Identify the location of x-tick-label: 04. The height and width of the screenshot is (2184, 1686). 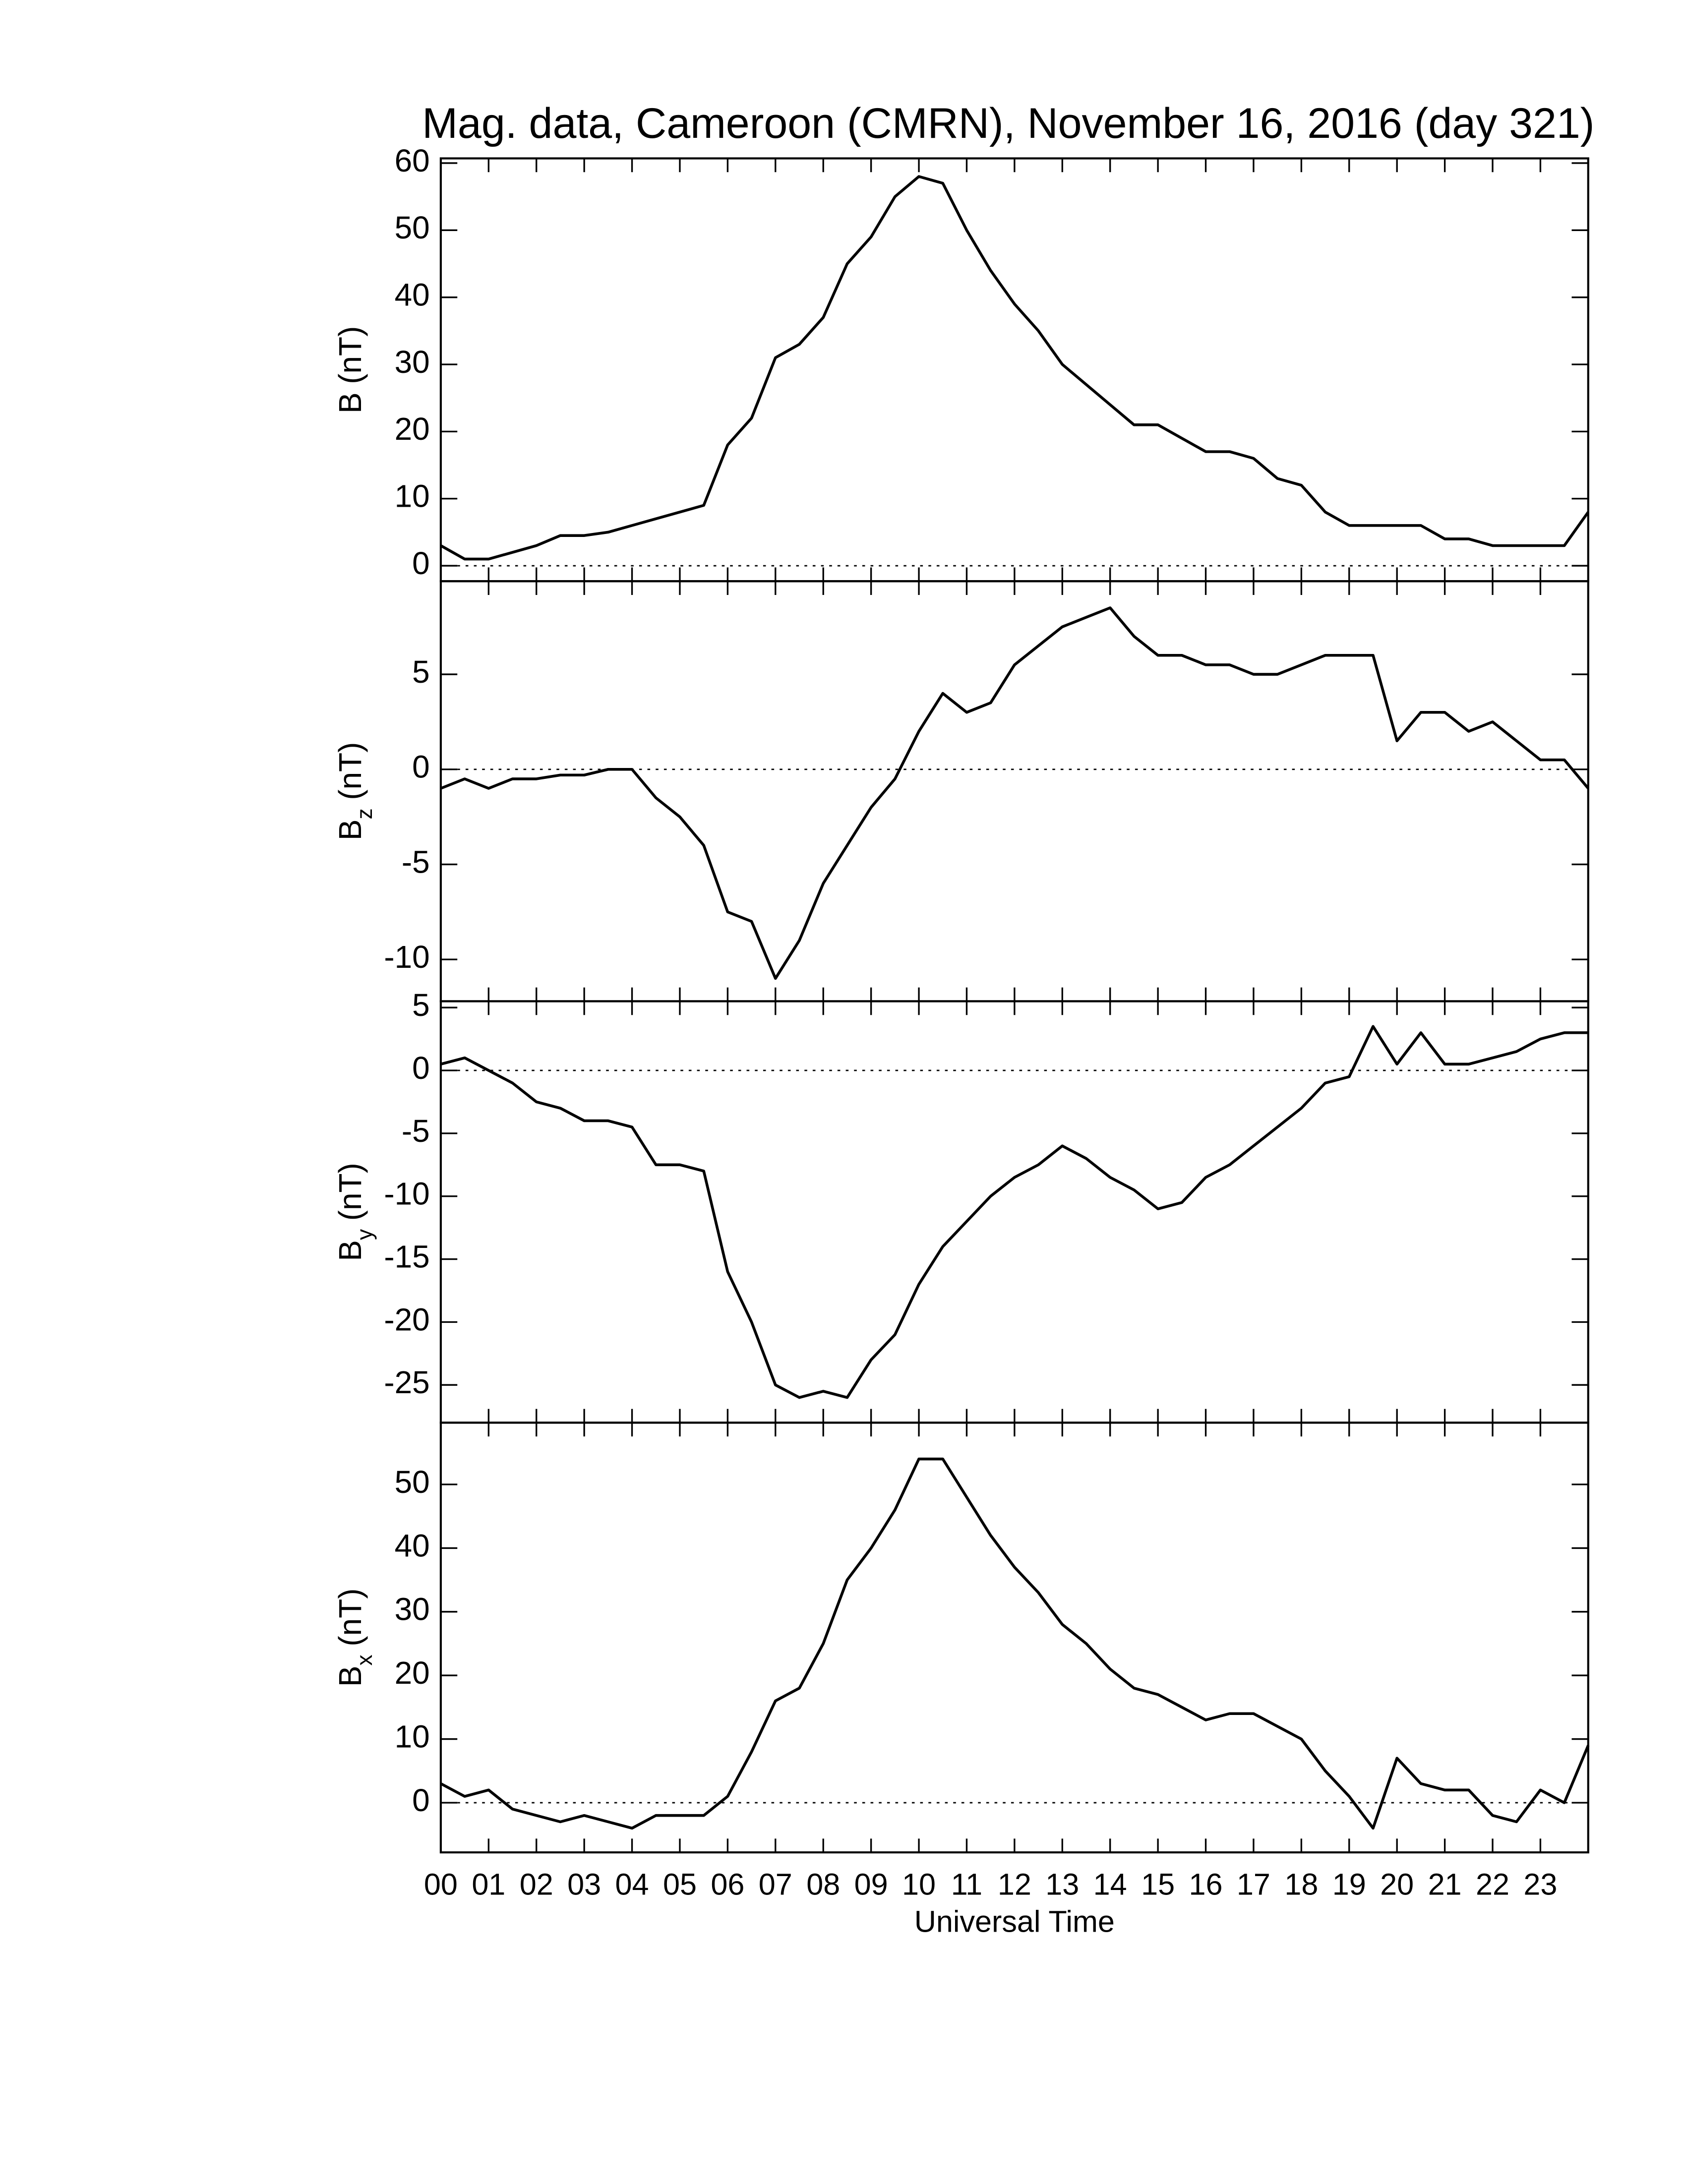
(632, 1884).